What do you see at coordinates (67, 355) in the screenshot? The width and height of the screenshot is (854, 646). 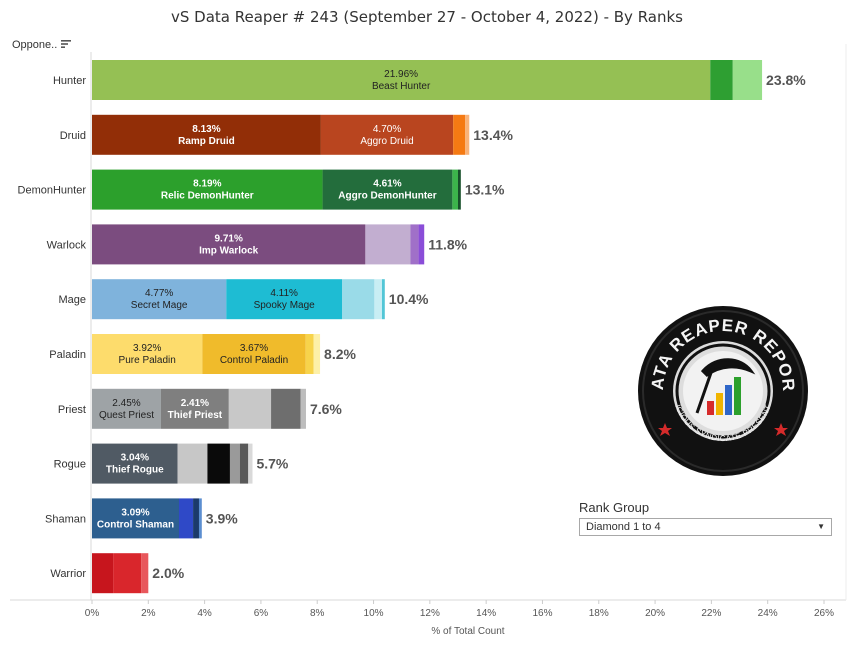 I see `class-label-paladin: Paladin` at bounding box center [67, 355].